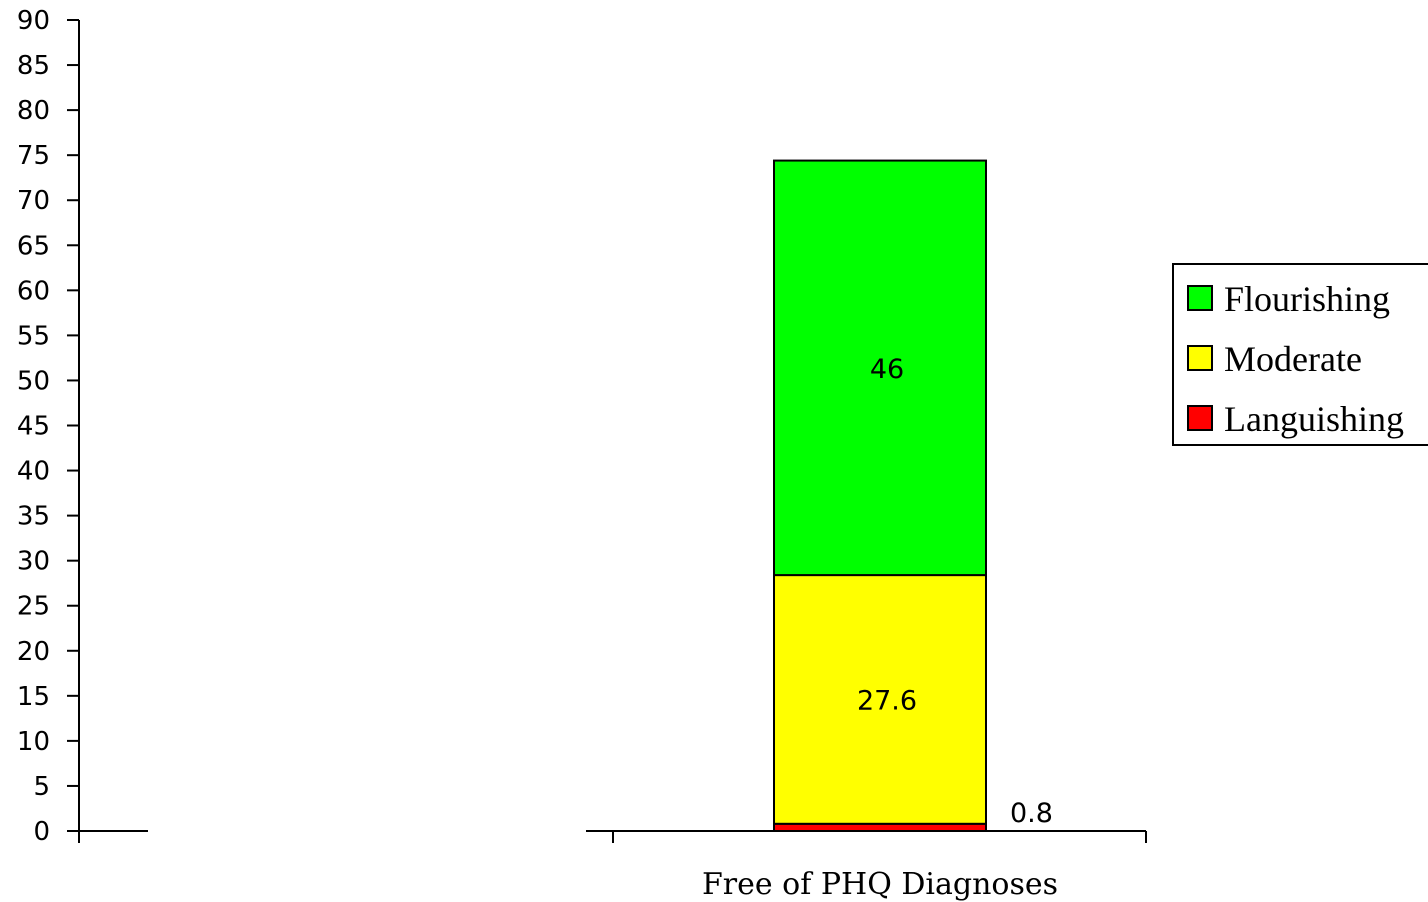  I want to click on legend: Flourishing Moderate Languishing, so click(1300, 354).